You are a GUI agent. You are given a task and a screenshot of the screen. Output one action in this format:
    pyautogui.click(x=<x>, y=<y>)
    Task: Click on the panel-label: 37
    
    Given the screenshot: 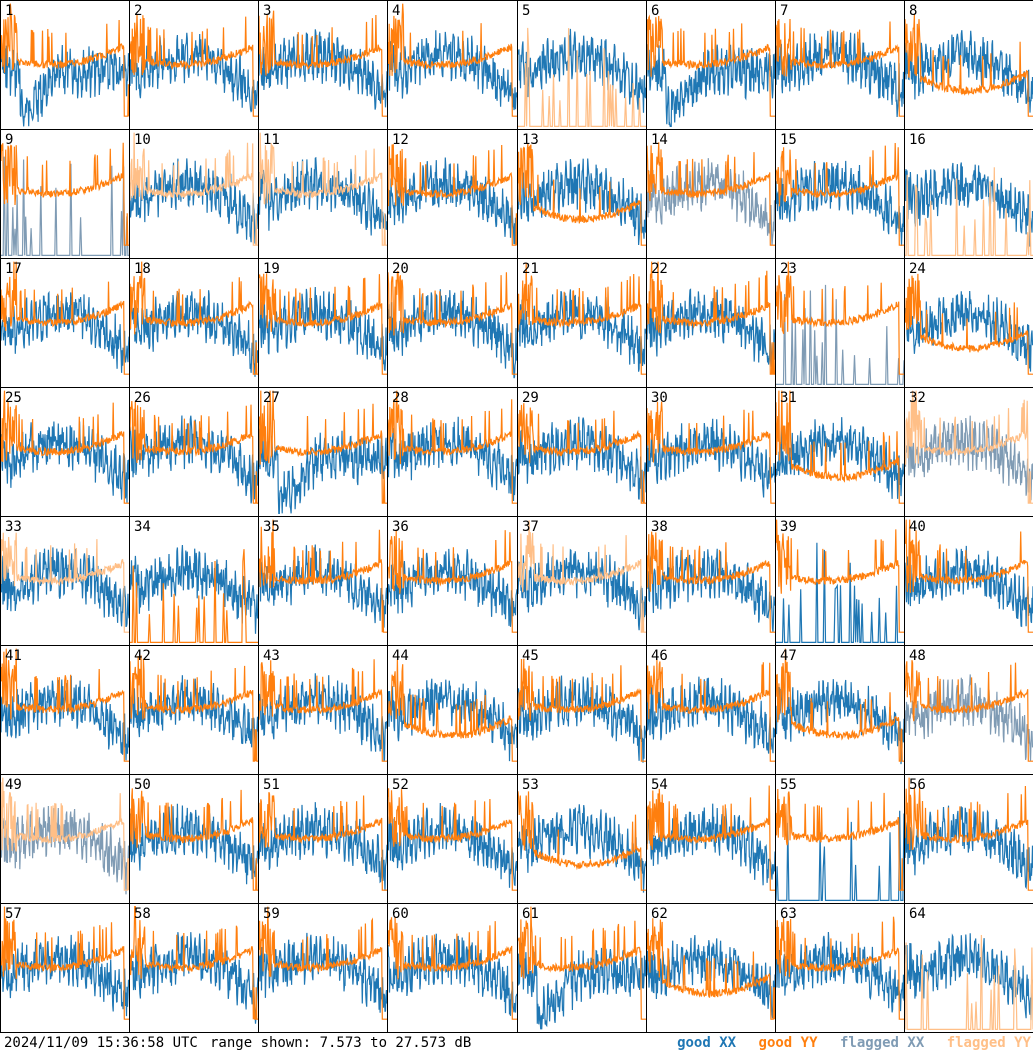 What is the action you would take?
    pyautogui.click(x=530, y=527)
    